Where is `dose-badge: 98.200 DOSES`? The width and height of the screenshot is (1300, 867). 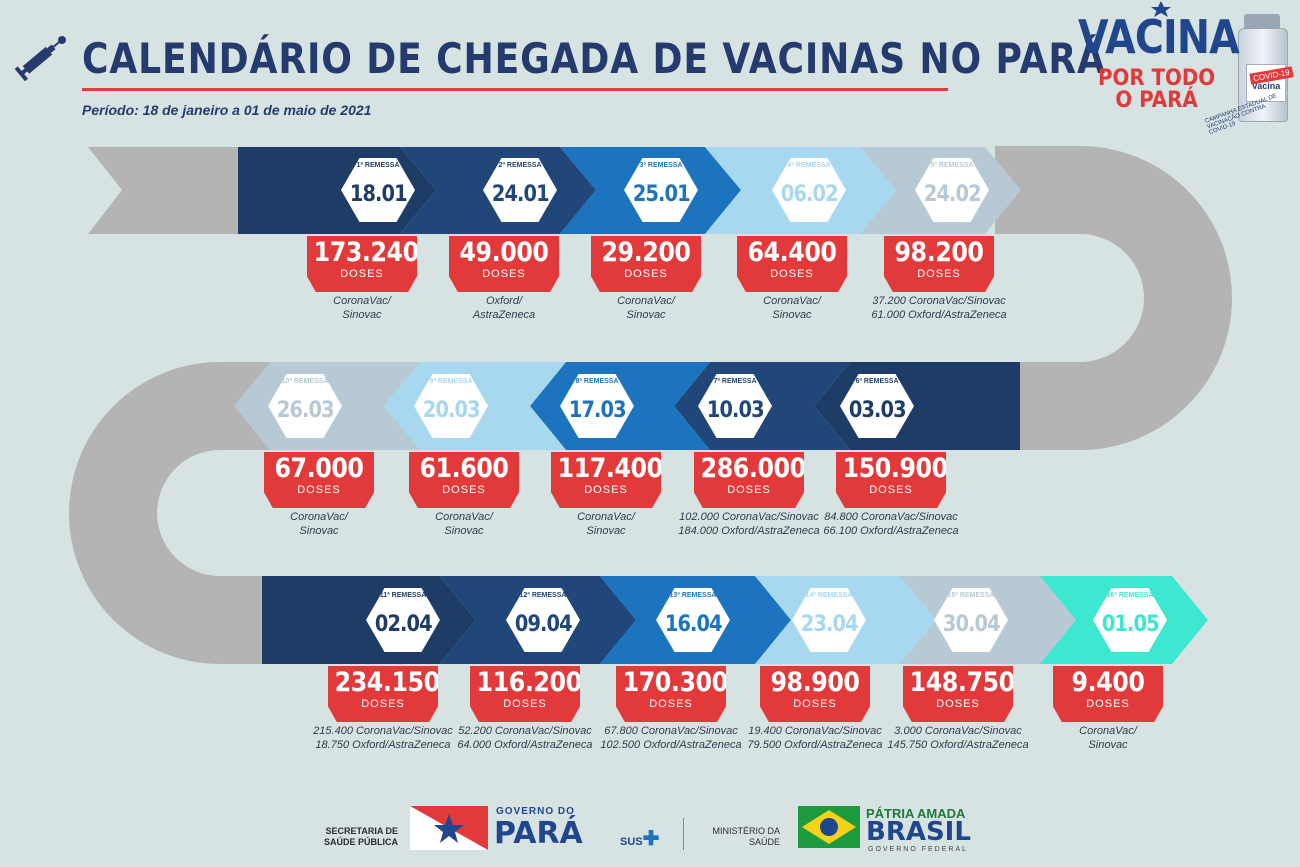
dose-badge: 98.200 DOSES is located at coordinates (939, 264).